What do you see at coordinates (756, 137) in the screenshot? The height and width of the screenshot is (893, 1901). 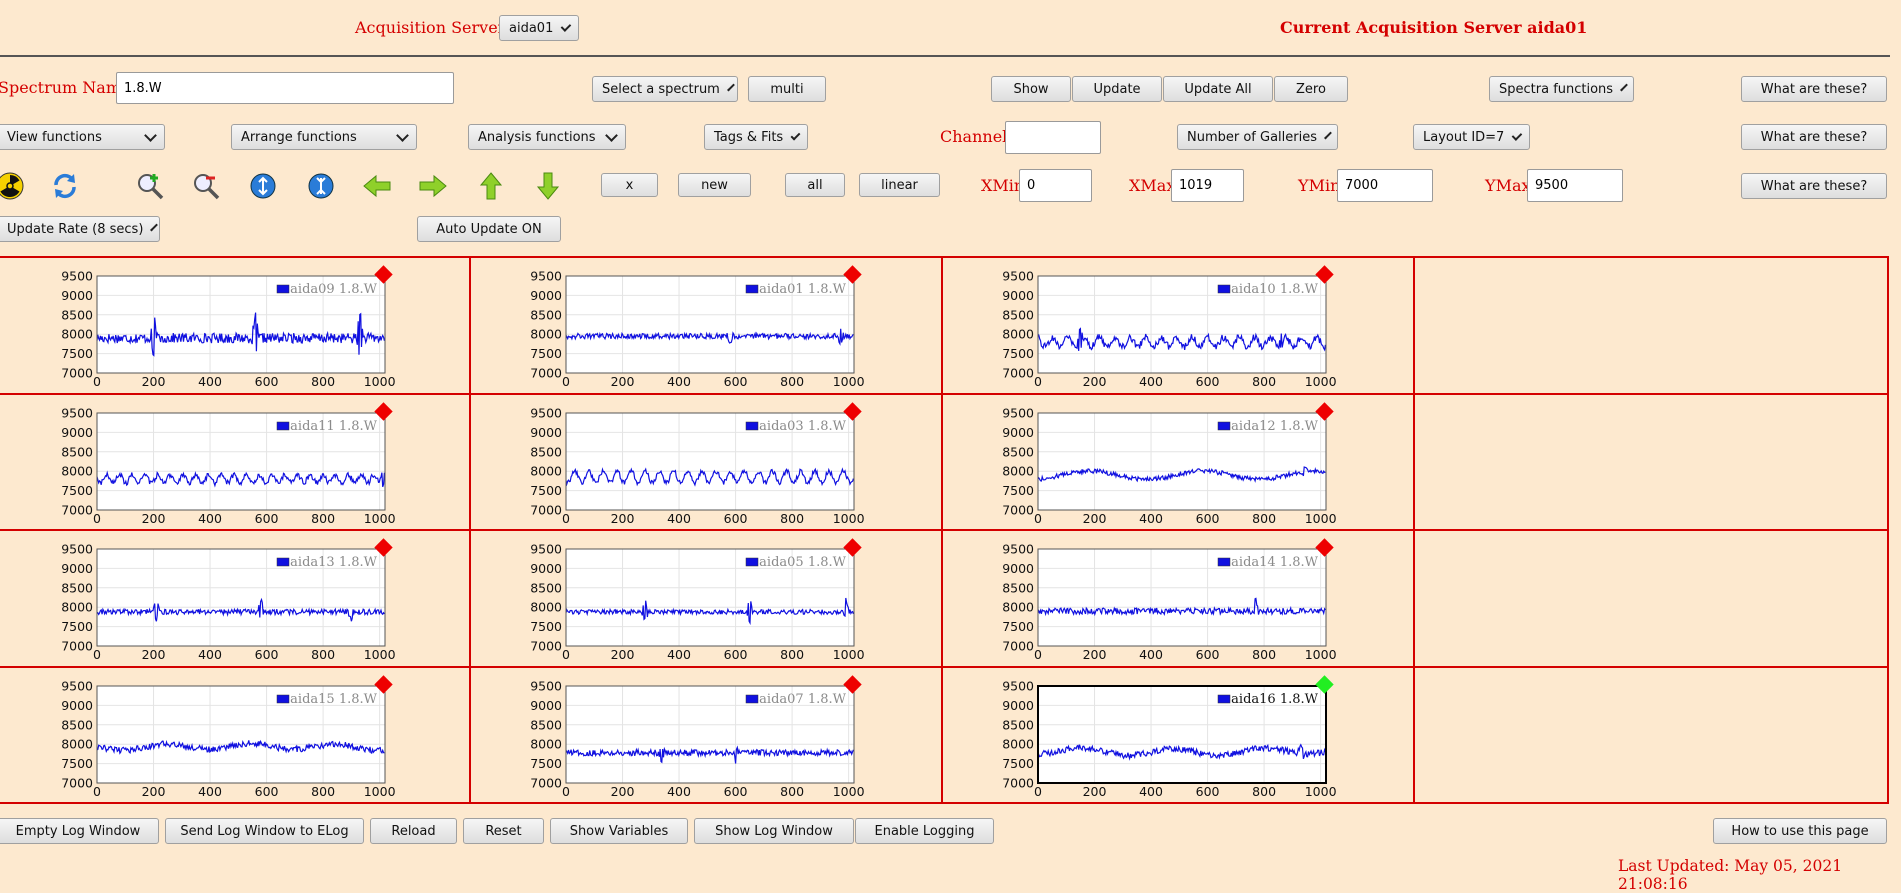 I see `tags-fits-dropdown: Tags & Fits` at bounding box center [756, 137].